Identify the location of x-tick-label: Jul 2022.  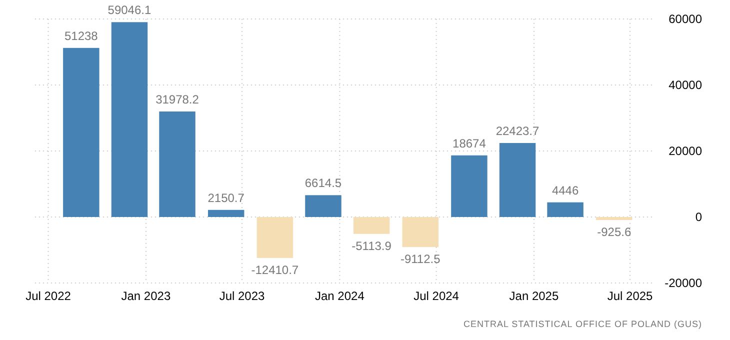
(49, 296).